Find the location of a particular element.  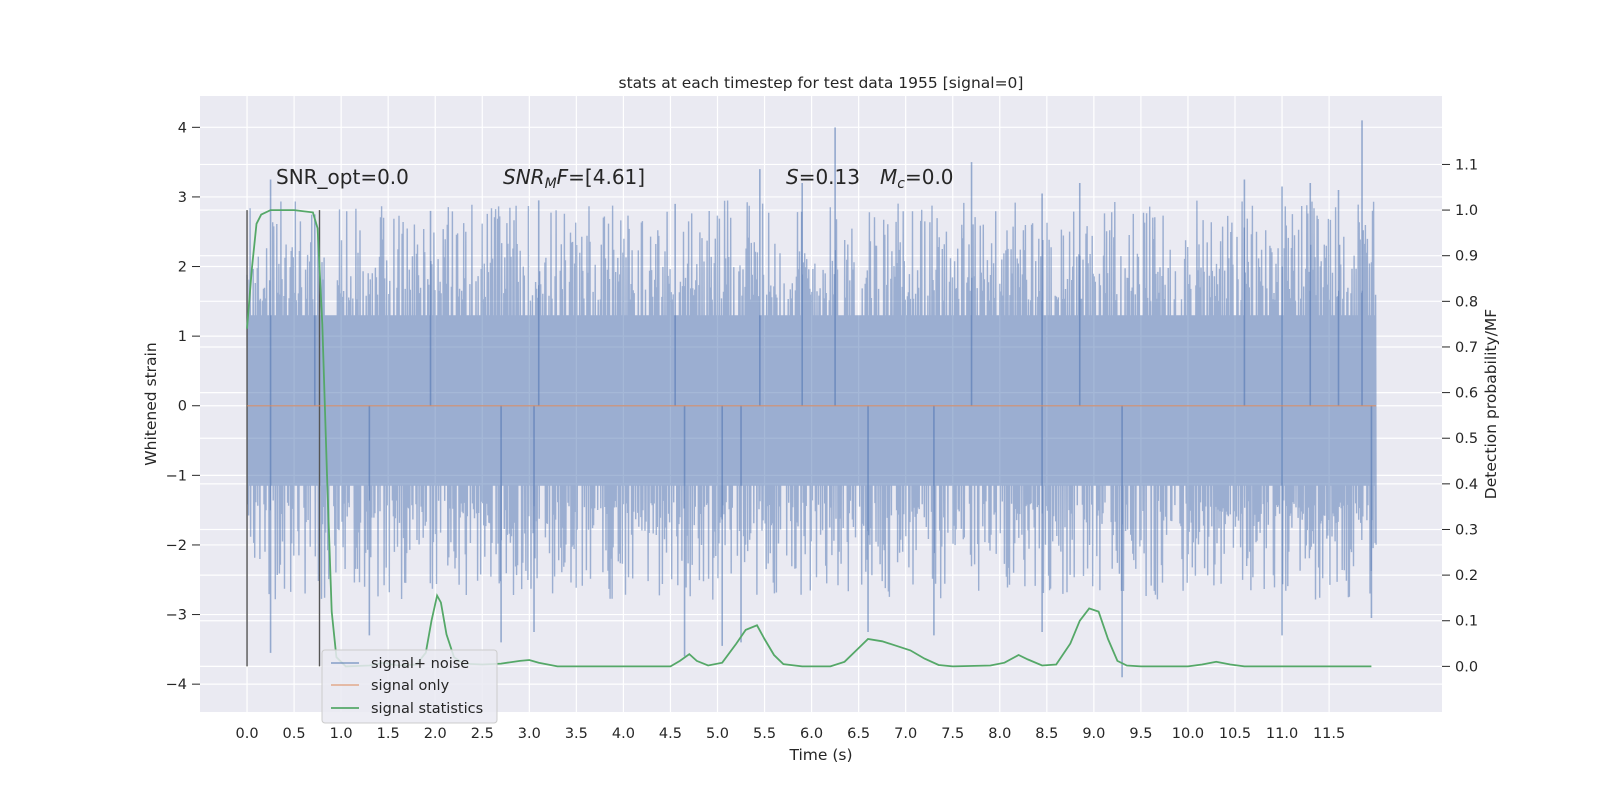

y-tick-label: −3 is located at coordinates (176, 616).